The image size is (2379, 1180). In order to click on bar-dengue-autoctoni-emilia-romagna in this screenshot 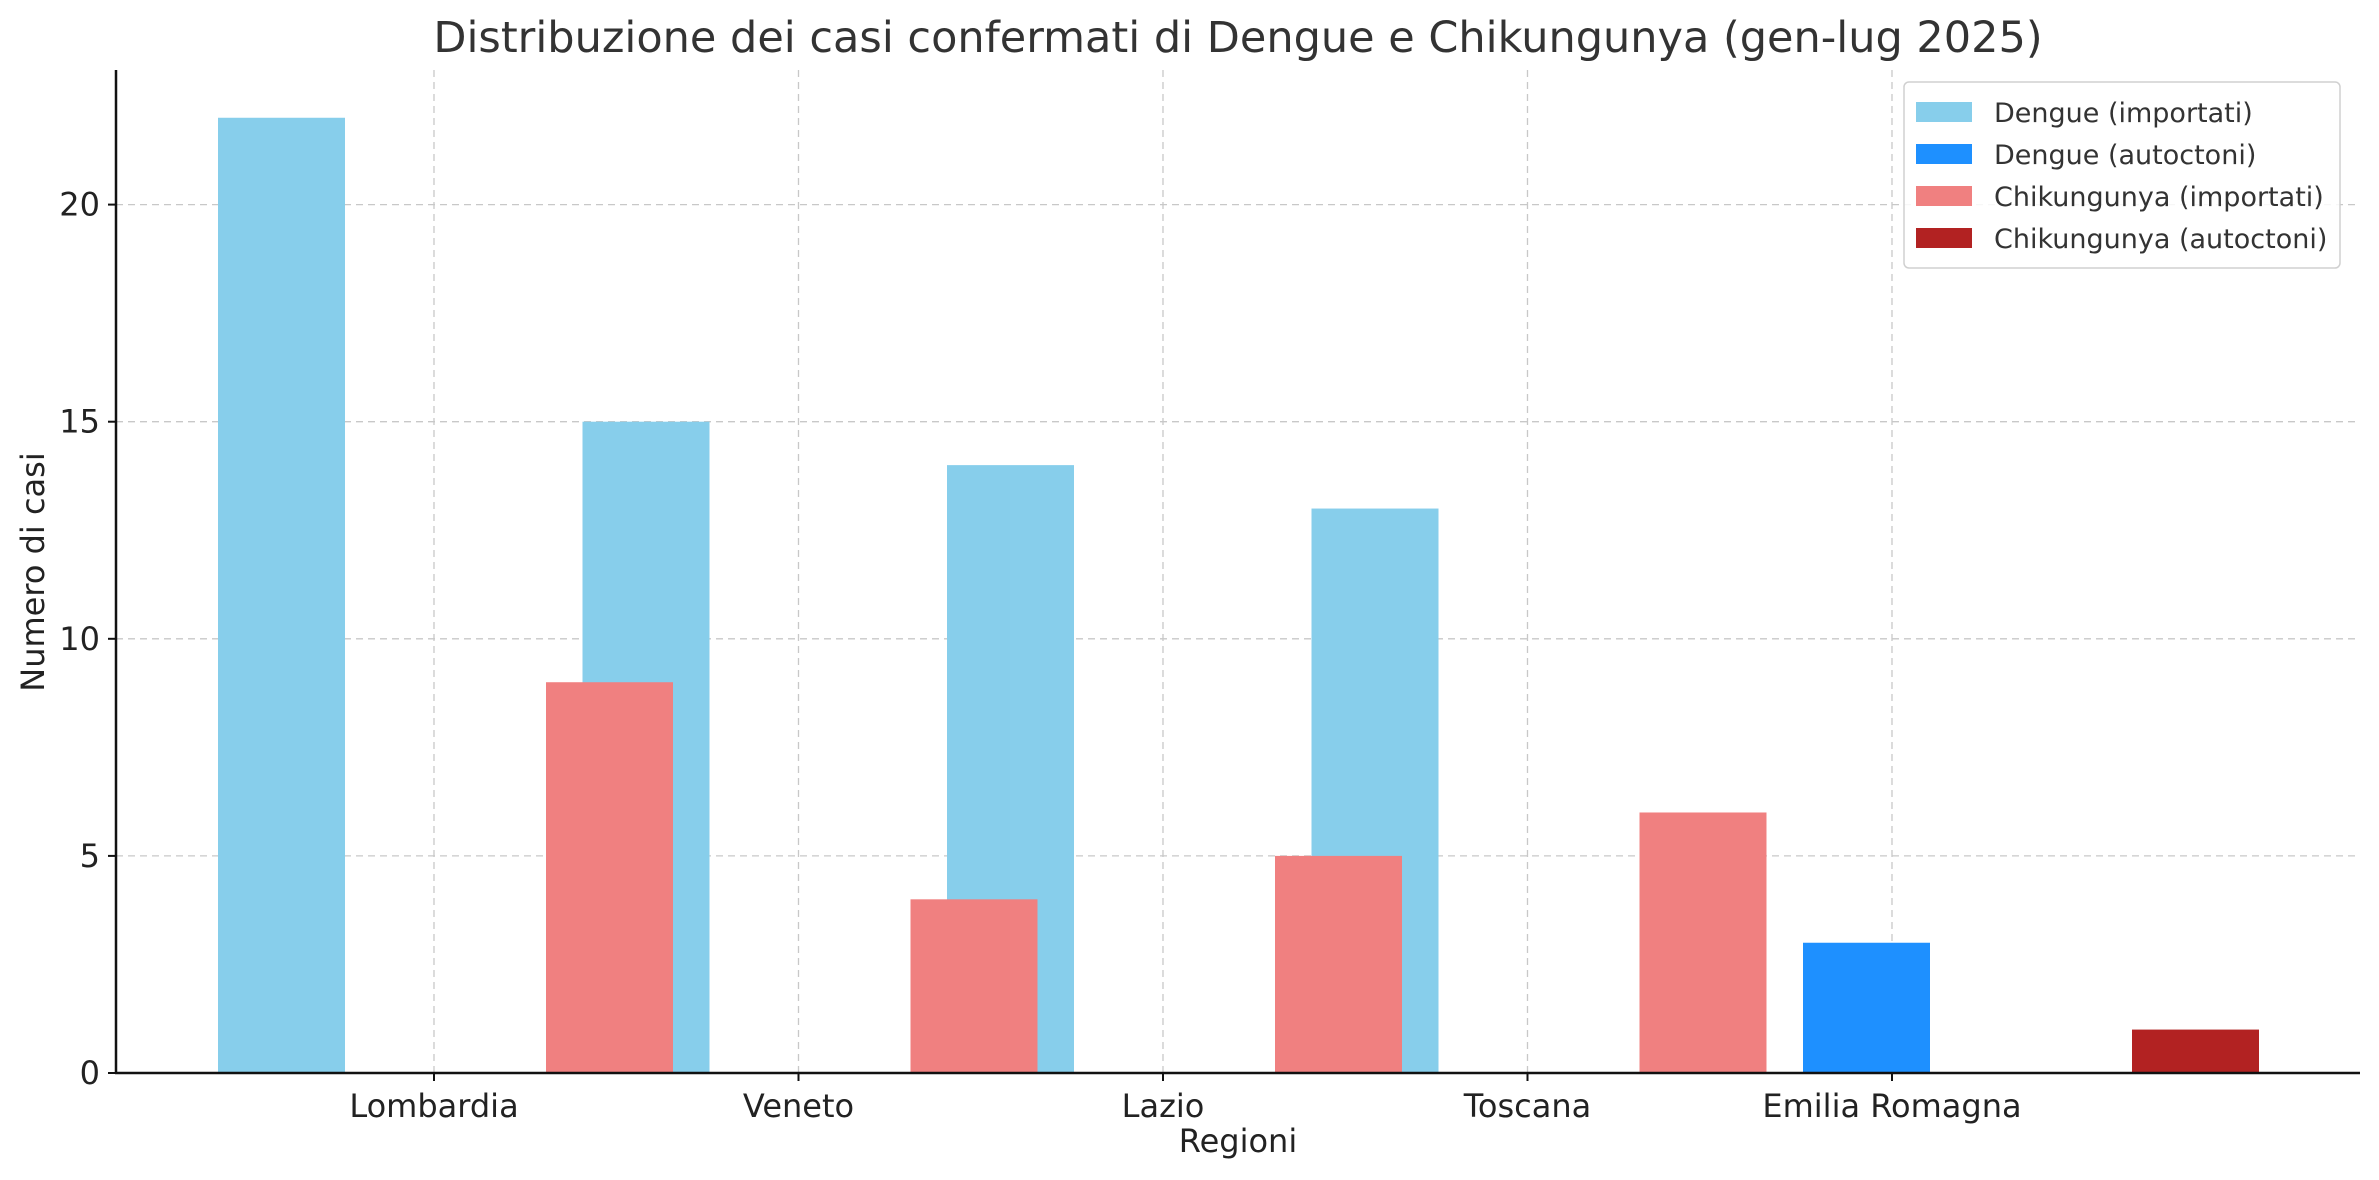, I will do `click(1866, 1007)`.